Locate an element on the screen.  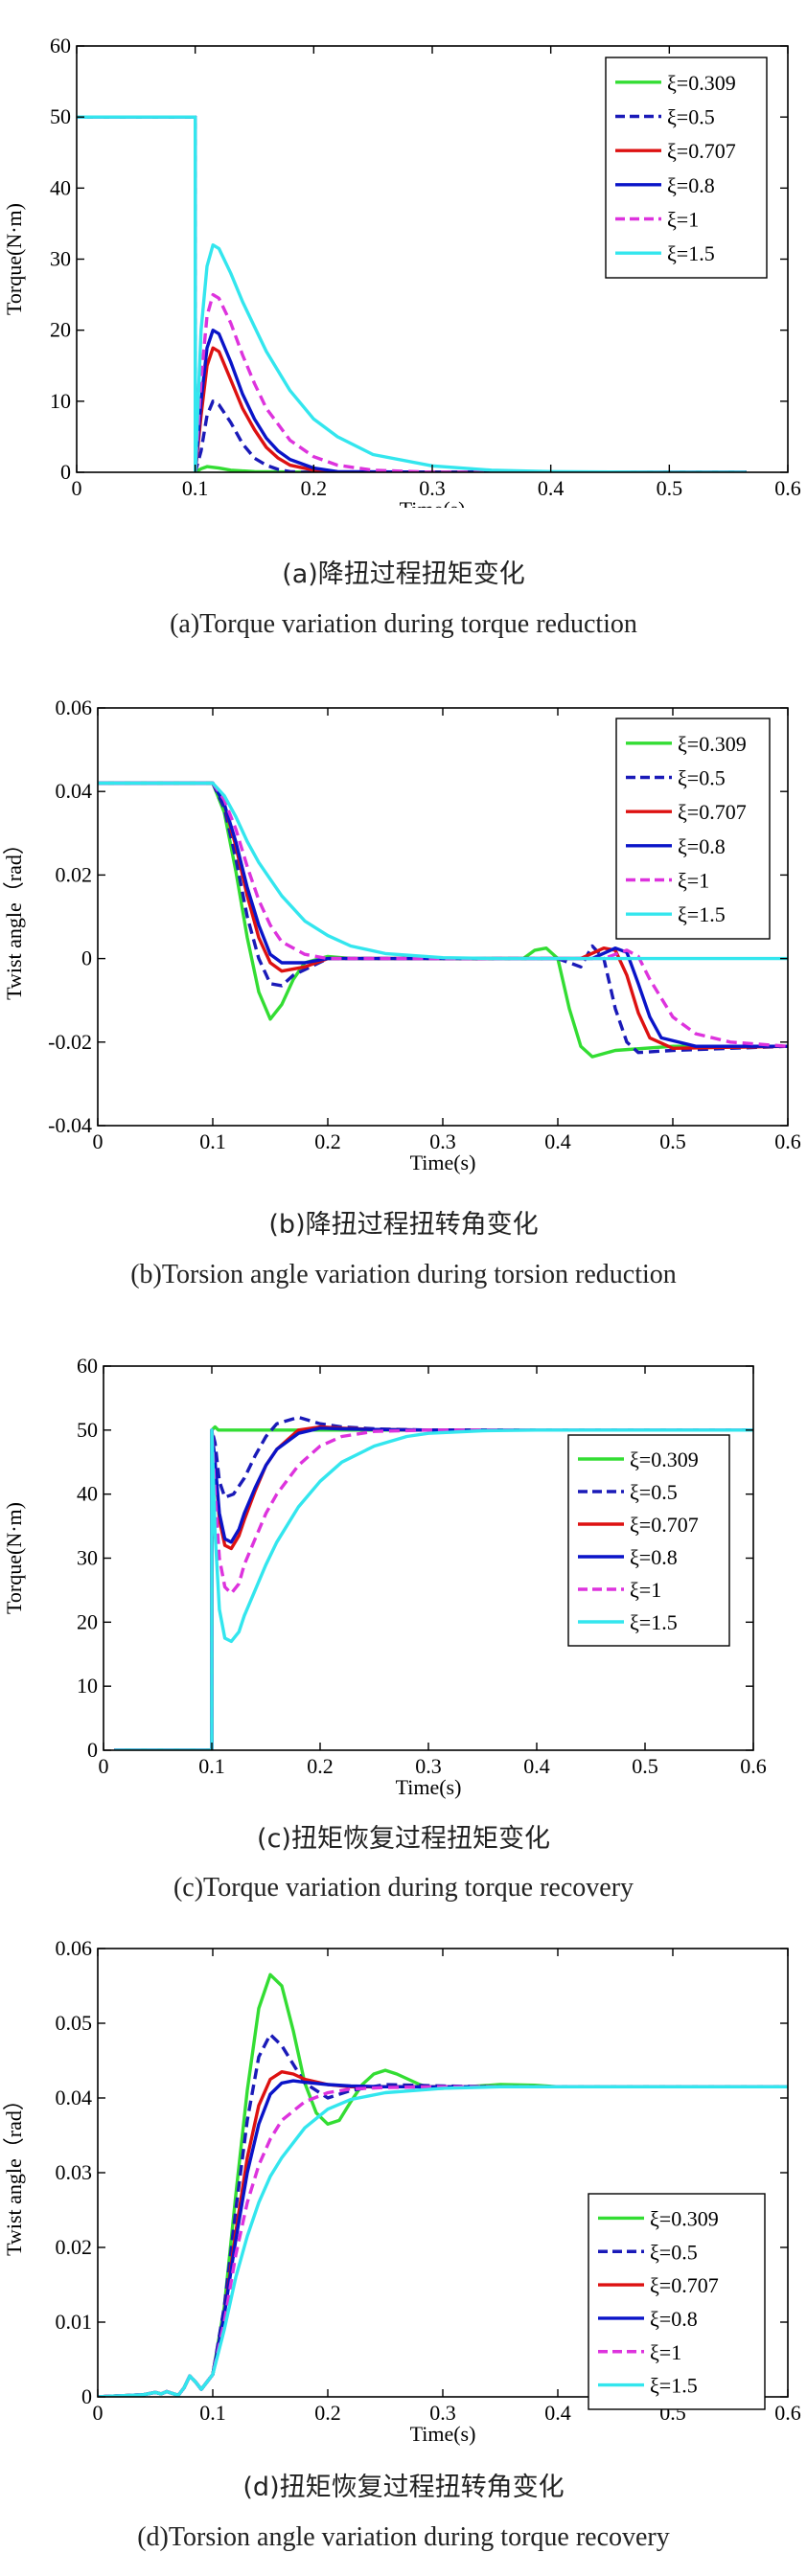
caption-a-cn: (a)降扭过程扭矩变化 is located at coordinates (404, 574).